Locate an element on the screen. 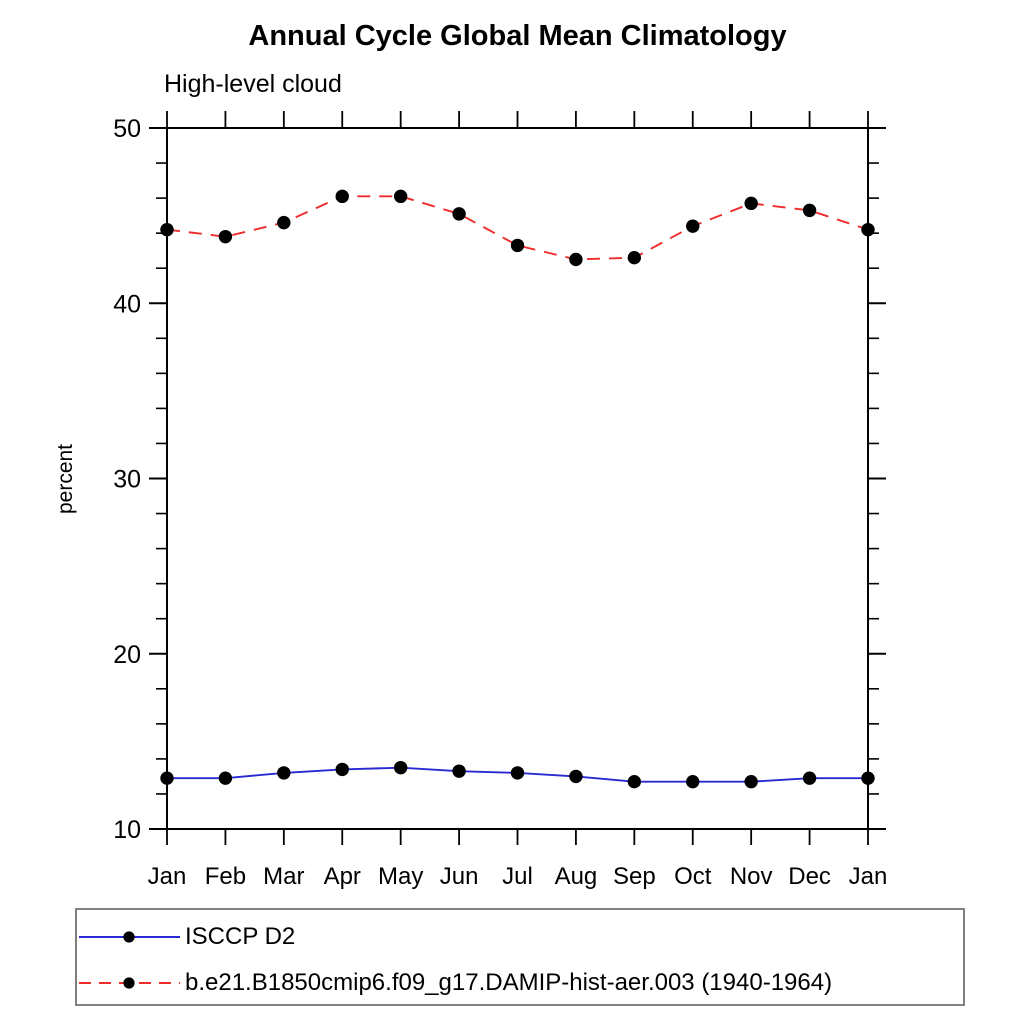 The height and width of the screenshot is (1024, 1024). x-tick-label: Jul is located at coordinates (517, 876).